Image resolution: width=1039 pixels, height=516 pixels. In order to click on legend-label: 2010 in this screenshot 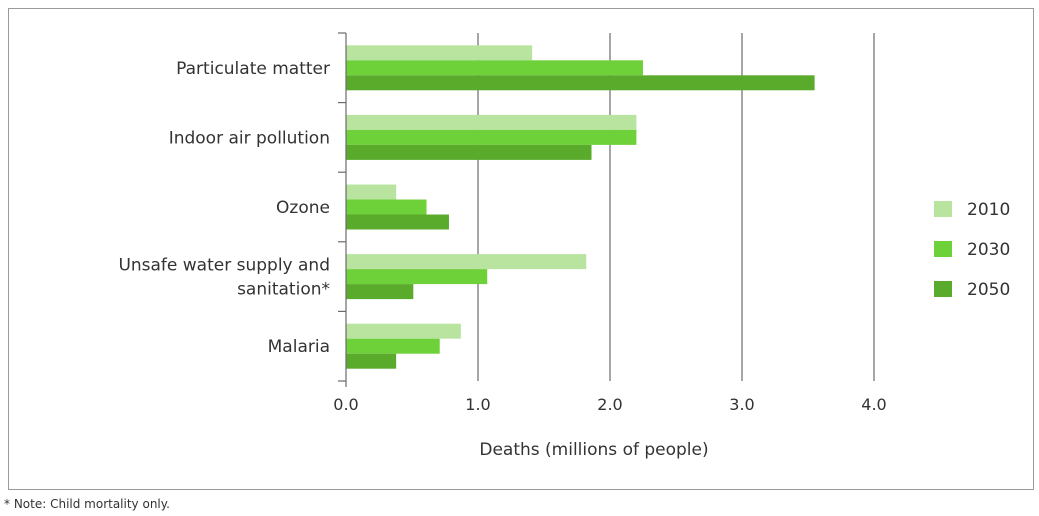, I will do `click(988, 210)`.